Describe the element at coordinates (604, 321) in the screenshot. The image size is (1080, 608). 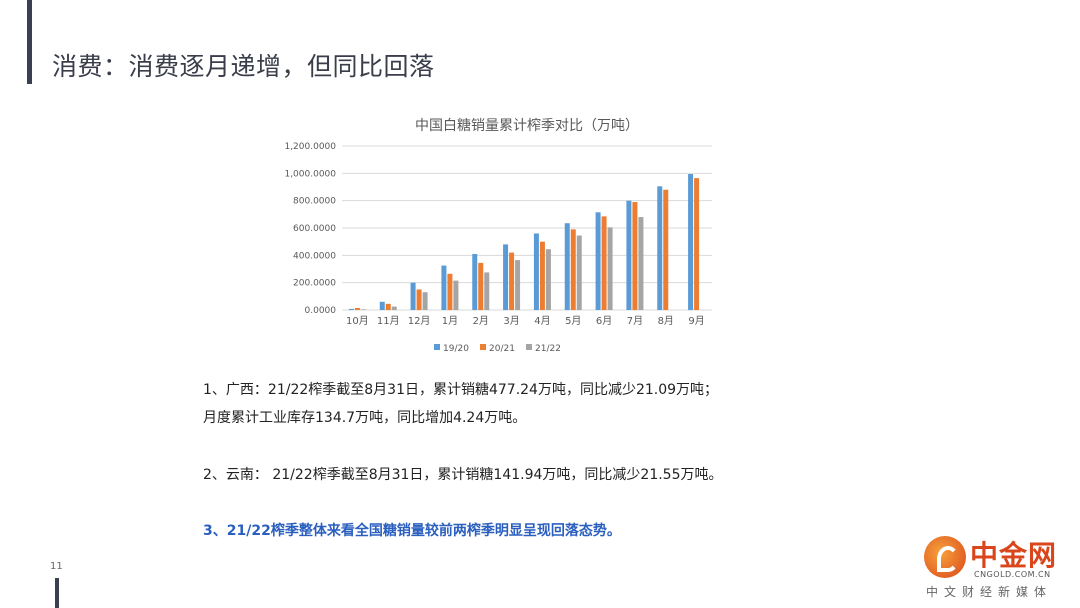
I see `x-tick-label: 6月` at that location.